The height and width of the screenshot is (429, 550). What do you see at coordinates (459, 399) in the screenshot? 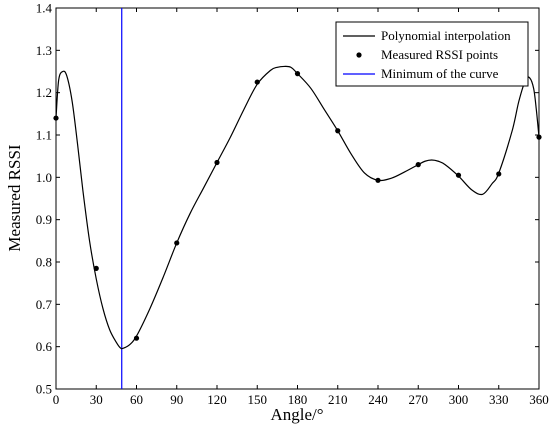
I see `x-tick-label: 300` at bounding box center [459, 399].